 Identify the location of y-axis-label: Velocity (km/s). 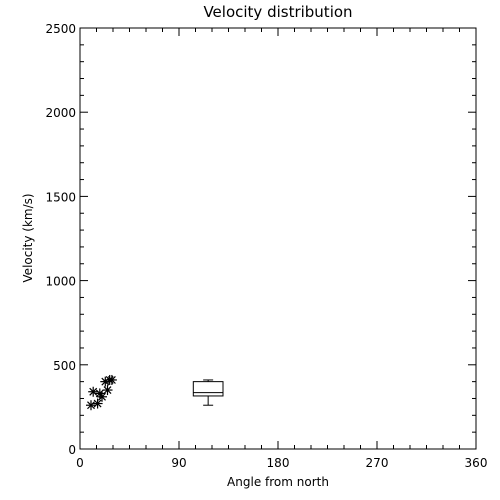
(28, 237).